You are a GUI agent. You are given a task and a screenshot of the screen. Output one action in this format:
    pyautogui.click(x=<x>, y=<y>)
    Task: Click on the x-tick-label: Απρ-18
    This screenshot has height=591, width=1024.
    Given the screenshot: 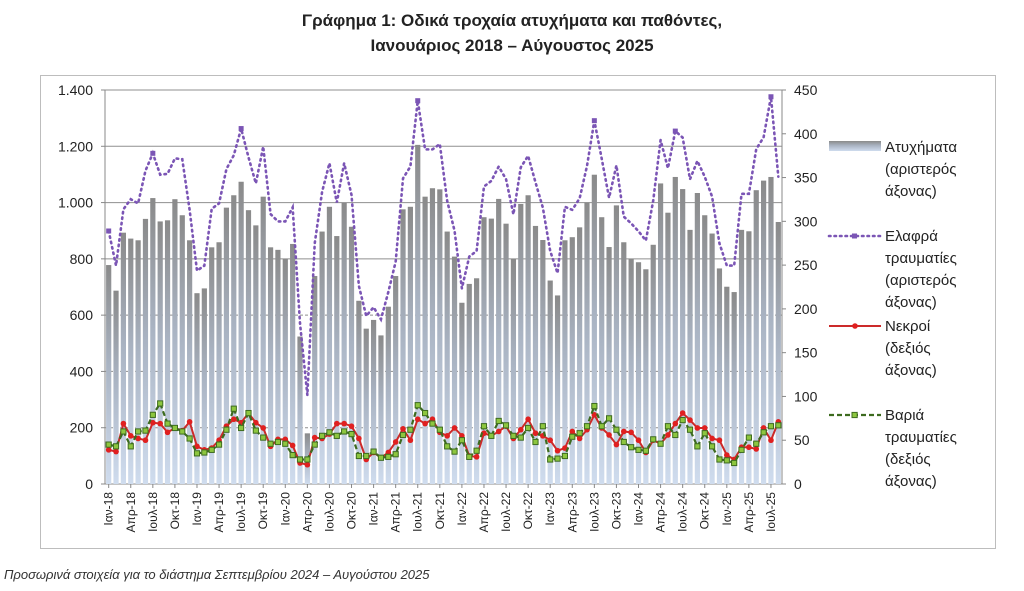 What is the action you would take?
    pyautogui.click(x=131, y=512)
    